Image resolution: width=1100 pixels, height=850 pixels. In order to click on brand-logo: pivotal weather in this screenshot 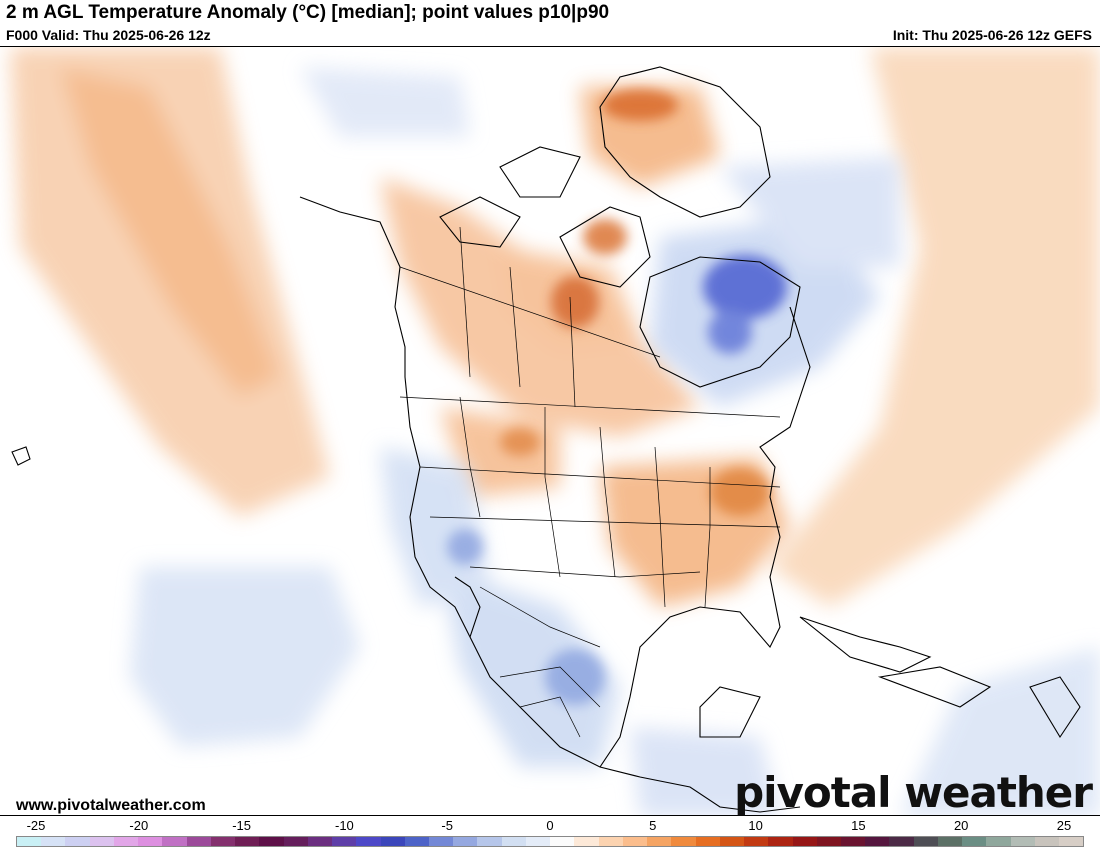, I will do `click(913, 792)`.